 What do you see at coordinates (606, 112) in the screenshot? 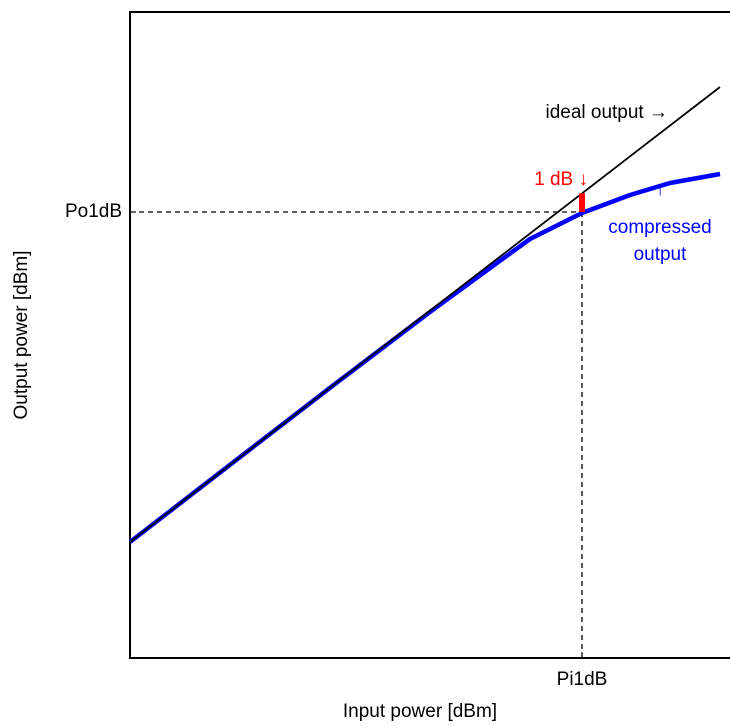
I see `annotation: ideal output →` at bounding box center [606, 112].